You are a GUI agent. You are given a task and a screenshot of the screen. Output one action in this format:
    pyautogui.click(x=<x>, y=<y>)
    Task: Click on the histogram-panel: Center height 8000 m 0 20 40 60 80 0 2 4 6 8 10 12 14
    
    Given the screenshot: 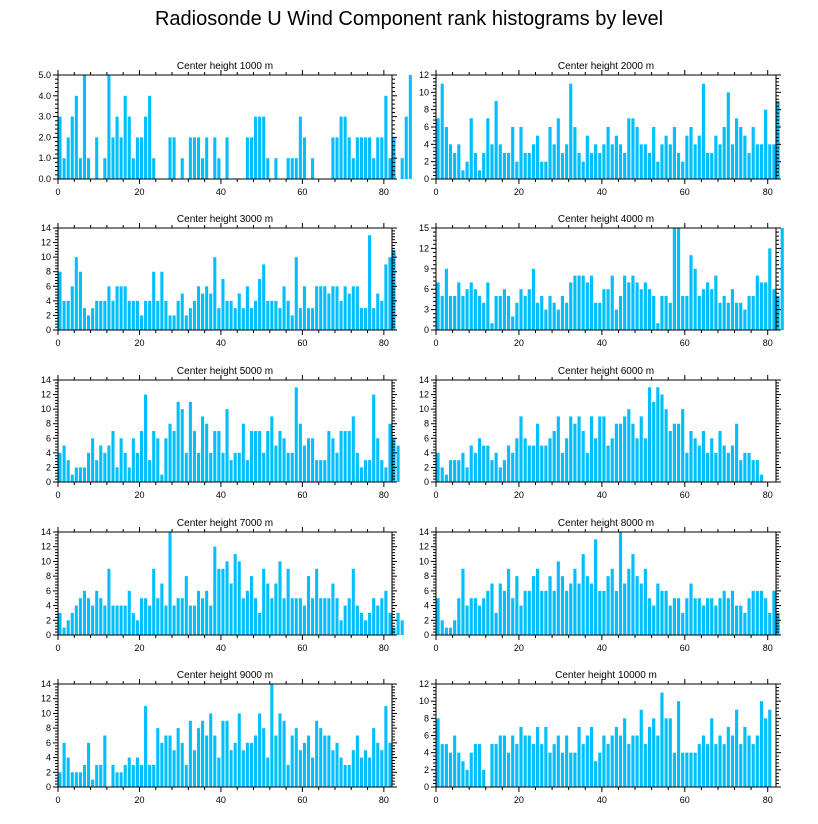 What is the action you would take?
    pyautogui.click(x=600, y=585)
    